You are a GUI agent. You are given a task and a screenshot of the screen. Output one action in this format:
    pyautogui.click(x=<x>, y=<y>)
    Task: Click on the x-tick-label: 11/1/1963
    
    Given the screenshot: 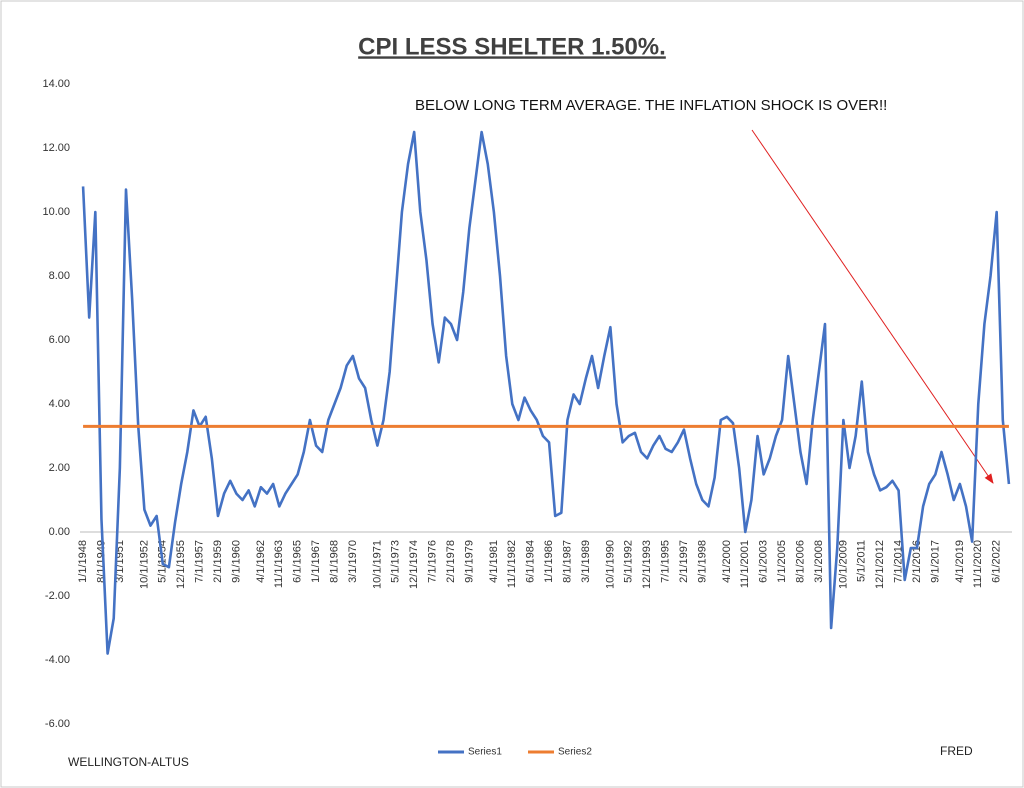 What is the action you would take?
    pyautogui.click(x=279, y=564)
    